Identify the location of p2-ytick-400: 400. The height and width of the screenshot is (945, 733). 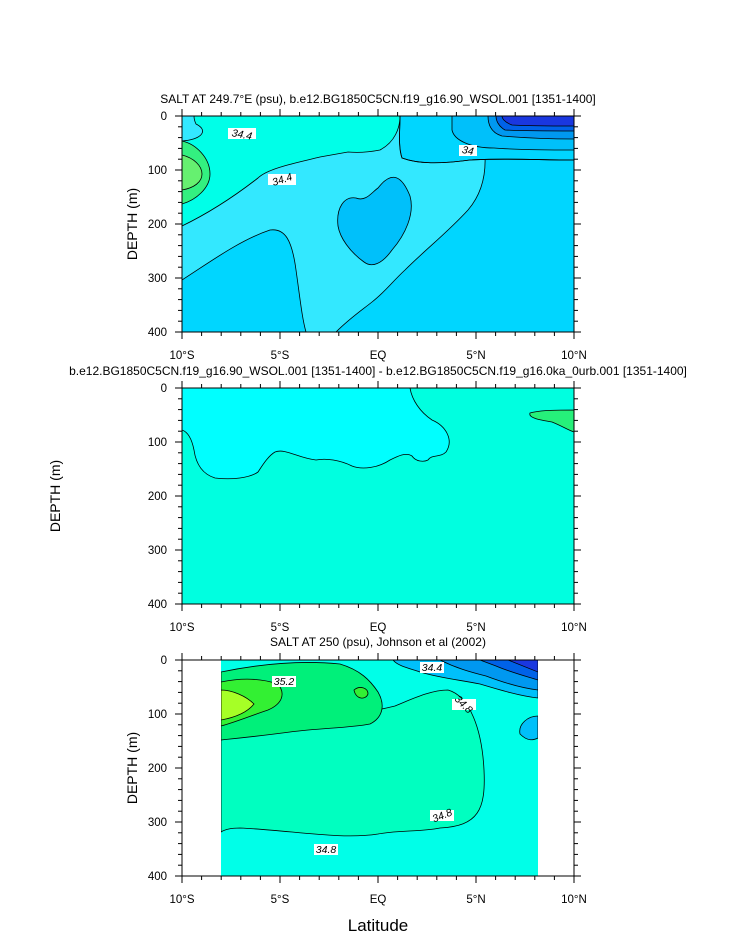
(157, 605).